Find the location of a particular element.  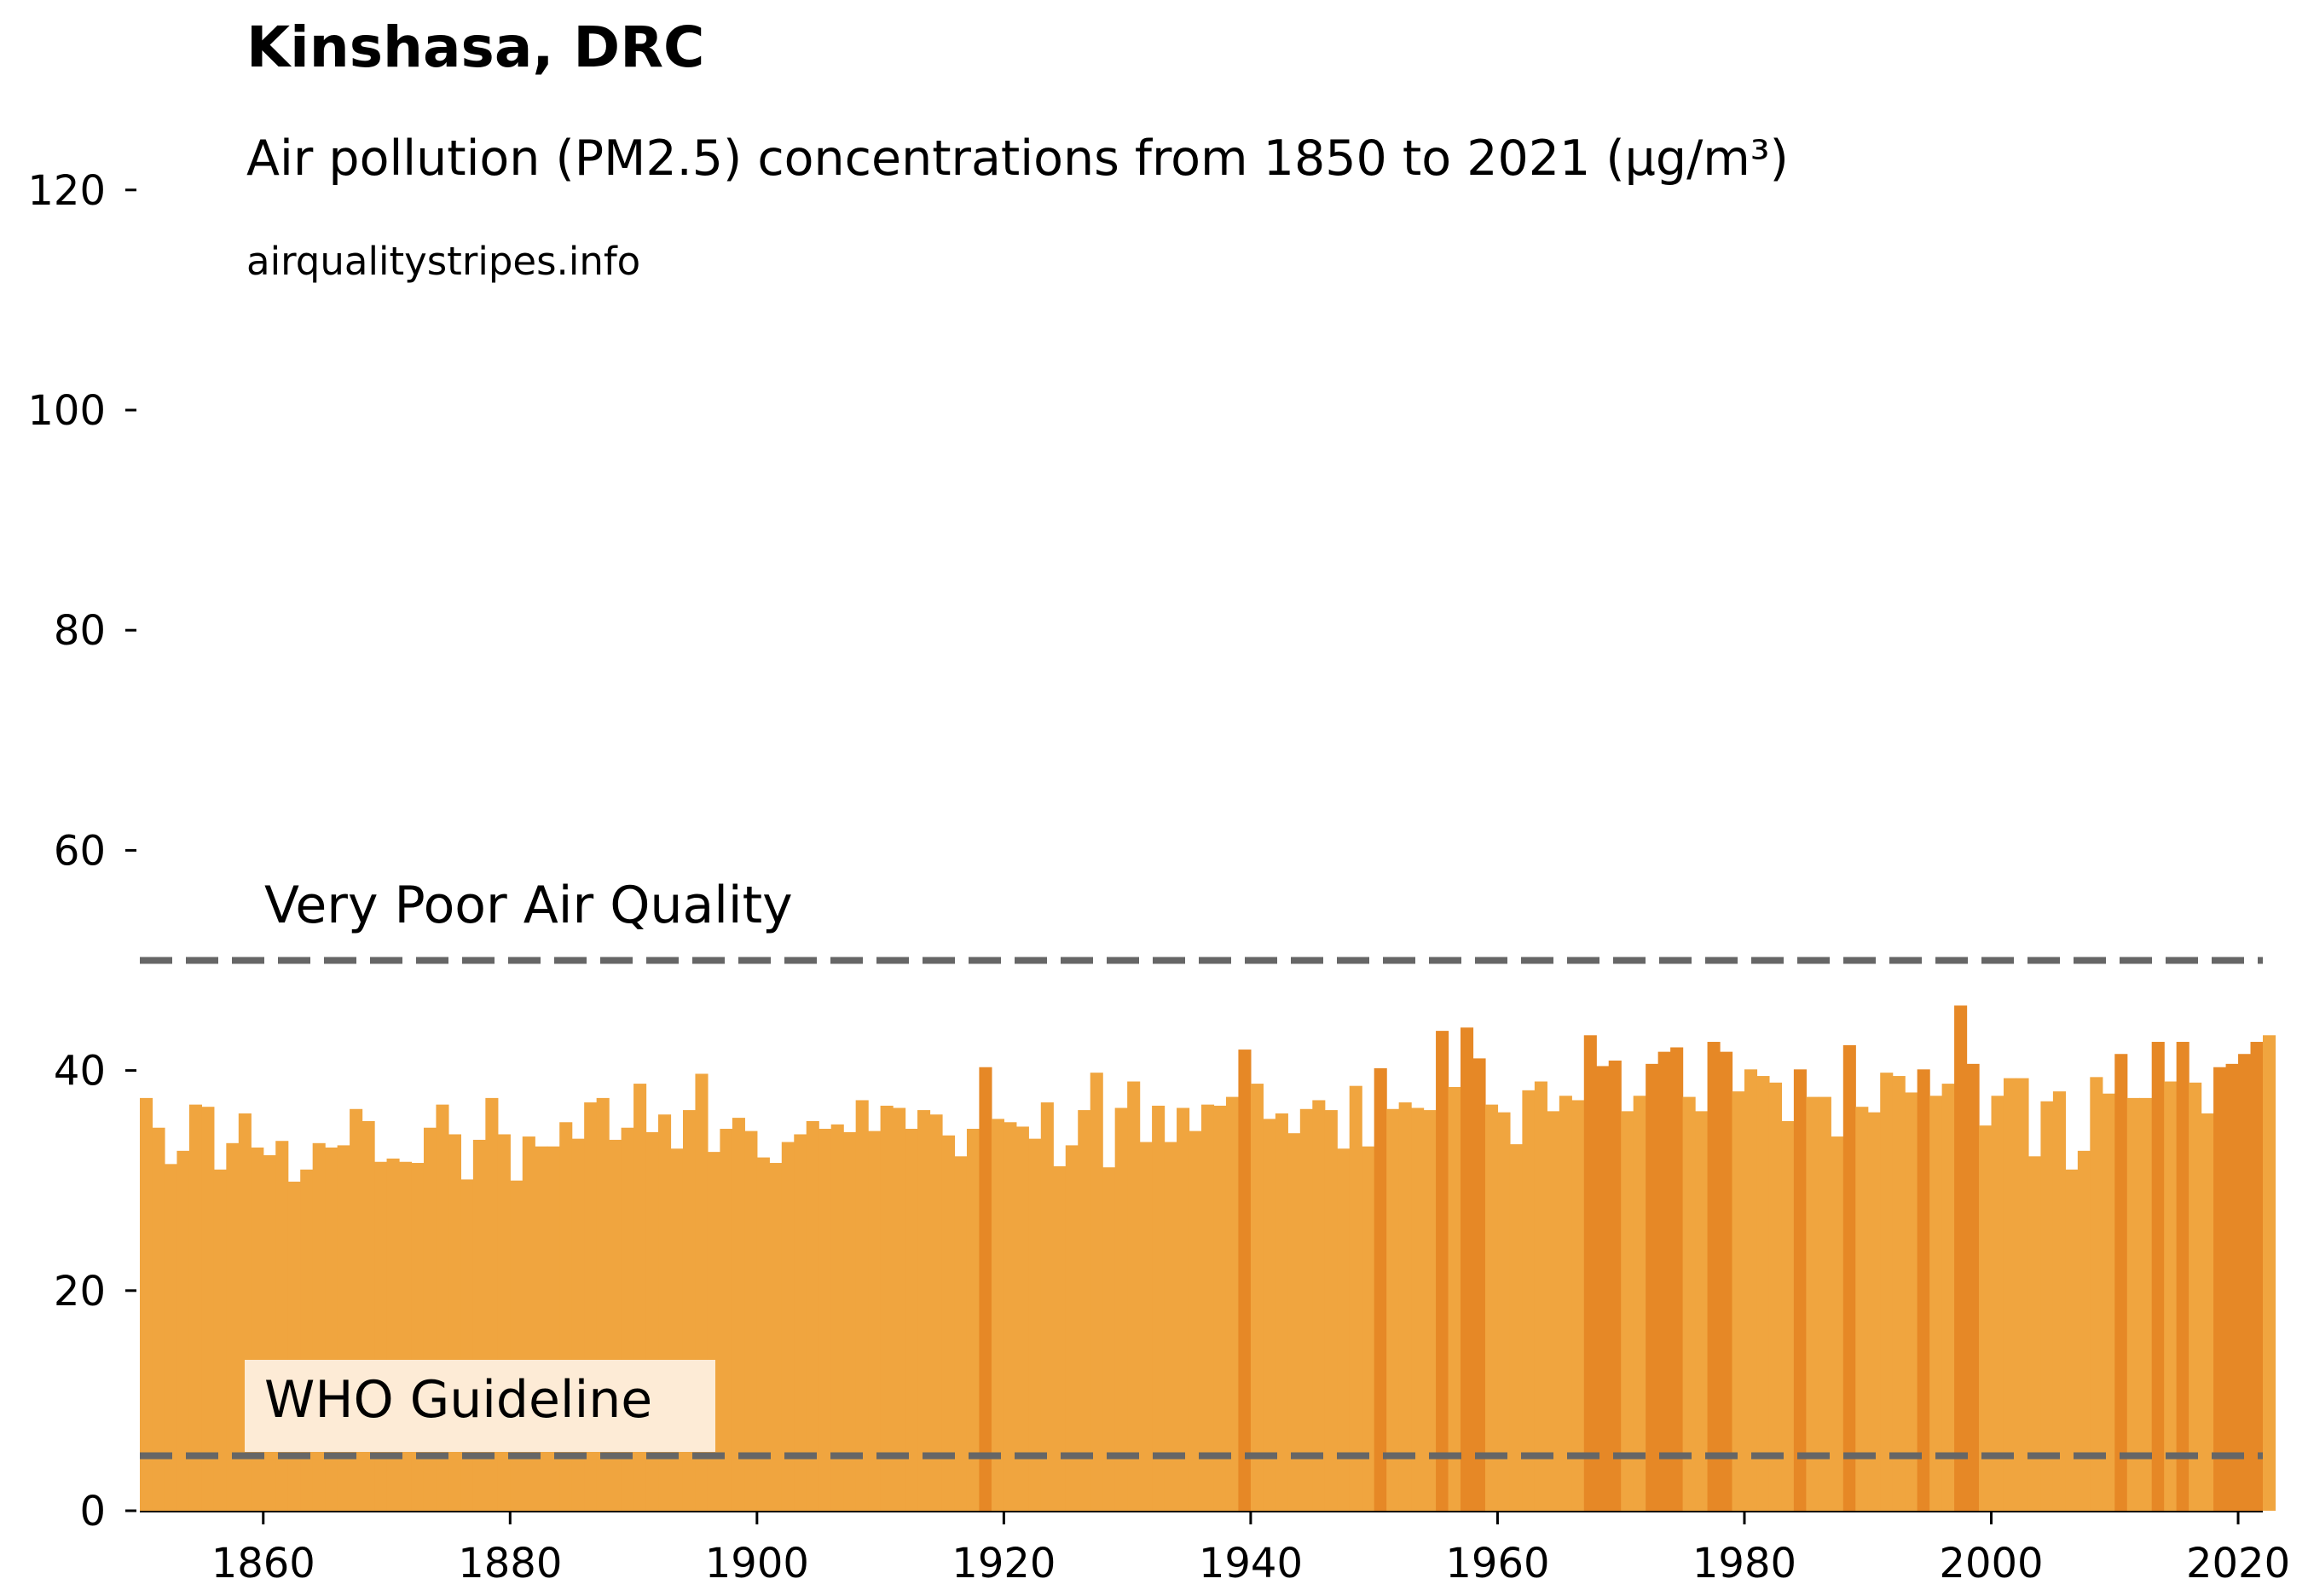

bar-2006 is located at coordinates (2072, 1340).